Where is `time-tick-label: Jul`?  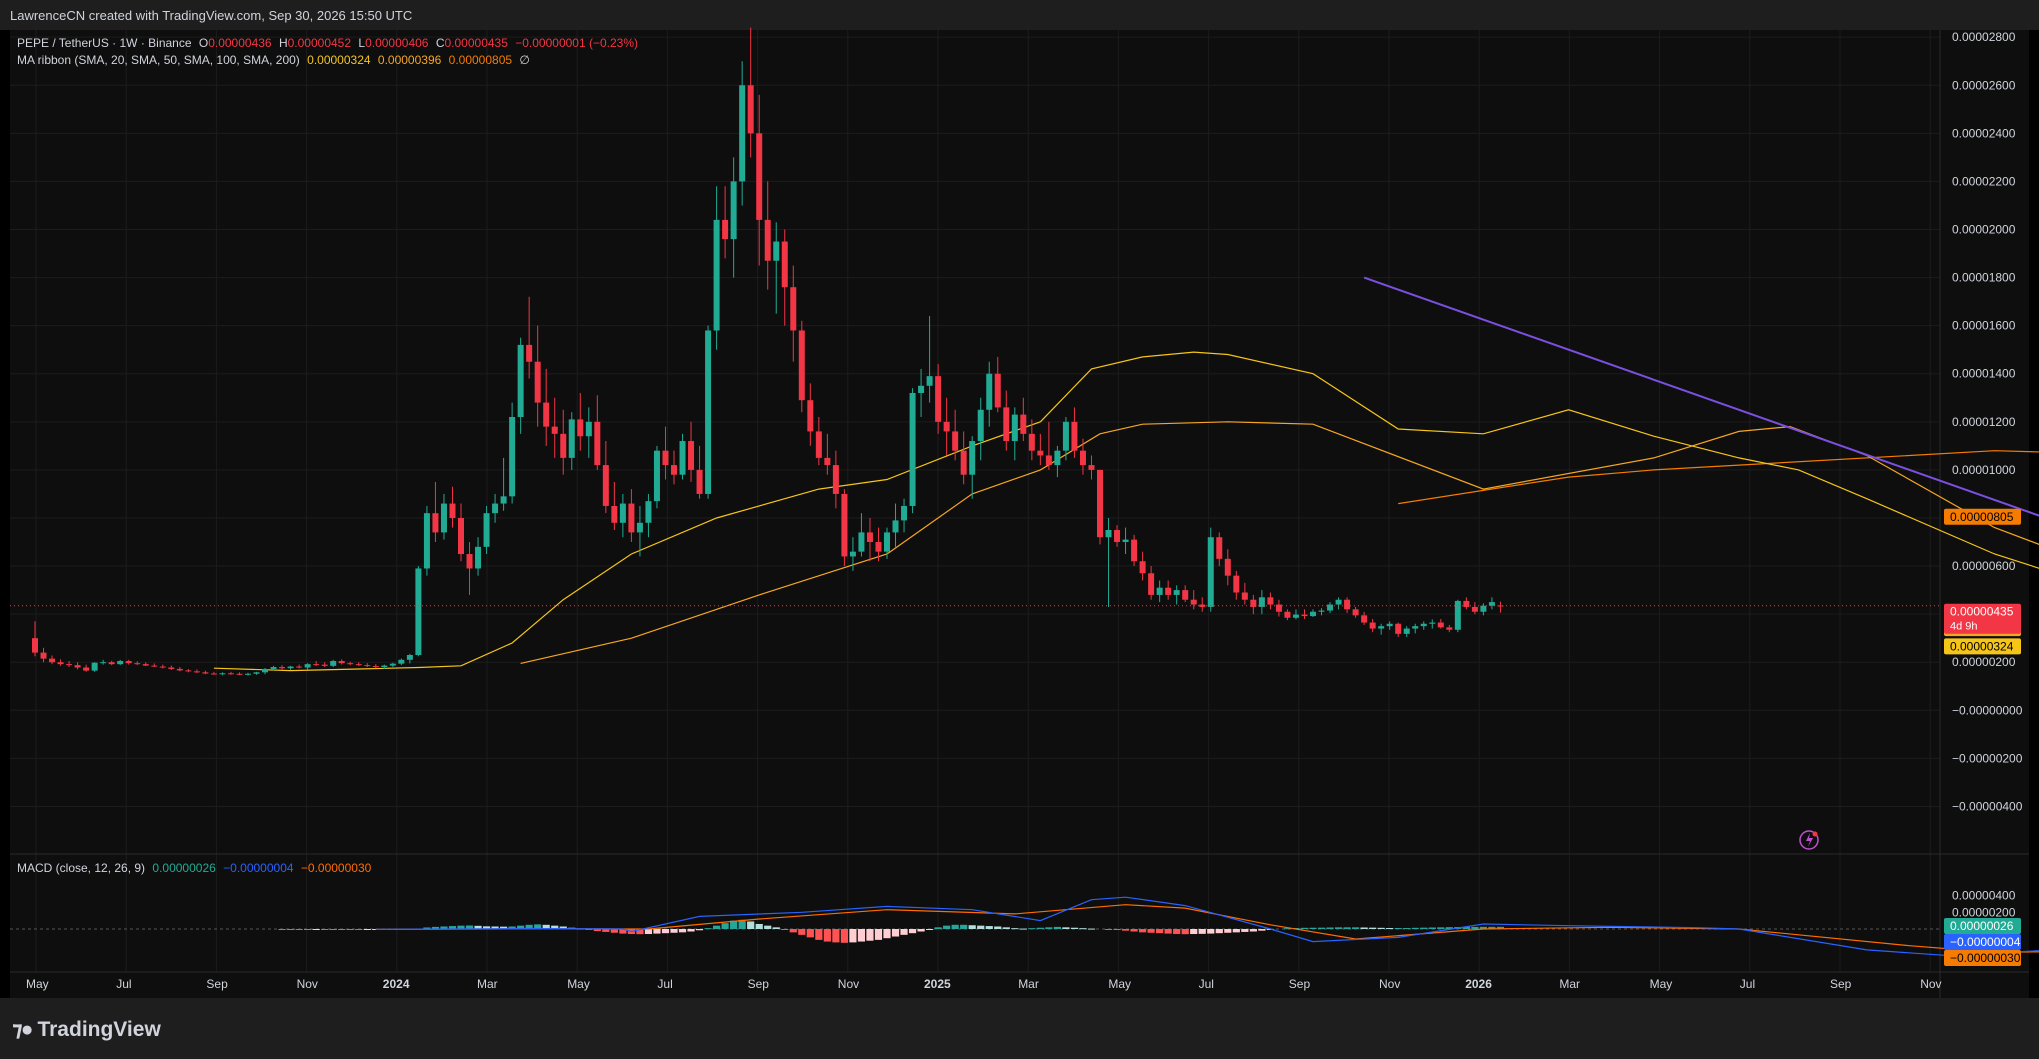 time-tick-label: Jul is located at coordinates (123, 984).